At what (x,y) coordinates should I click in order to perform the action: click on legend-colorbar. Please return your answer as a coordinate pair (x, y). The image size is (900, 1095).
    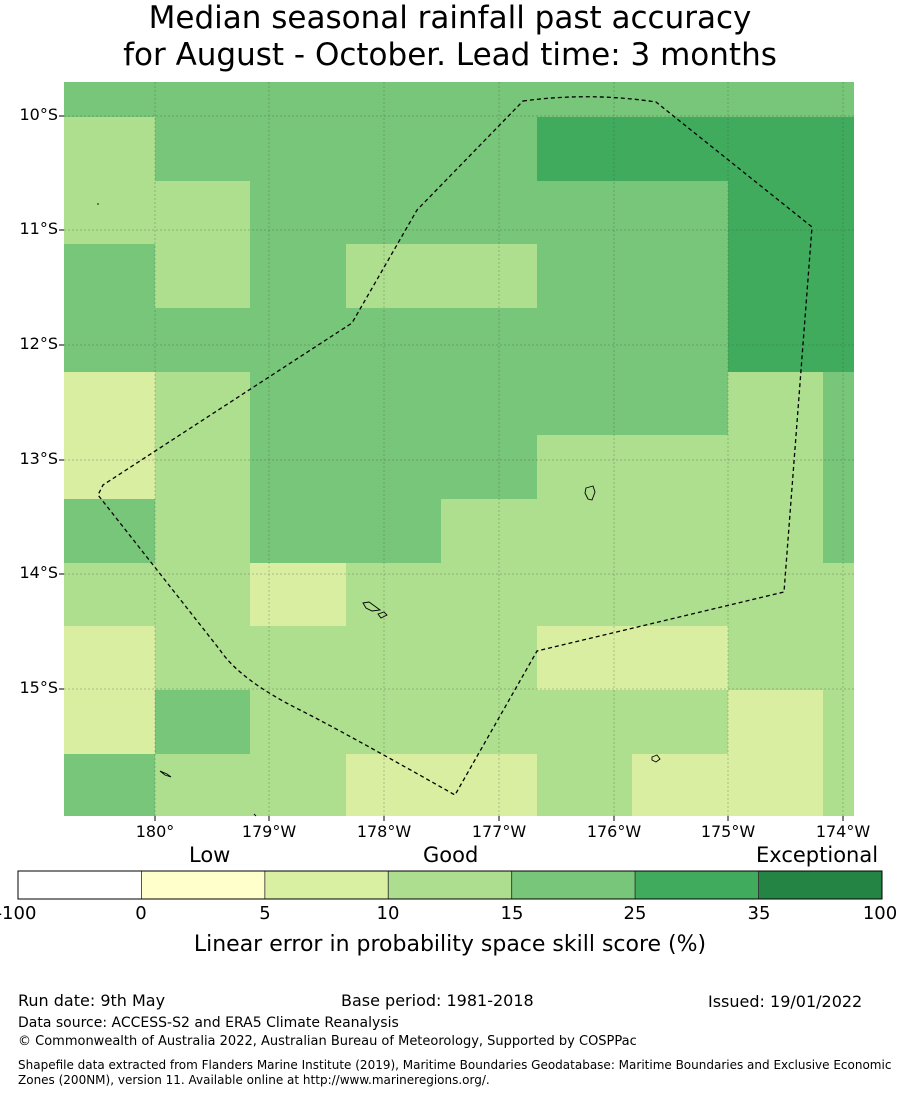
    Looking at the image, I should click on (450, 885).